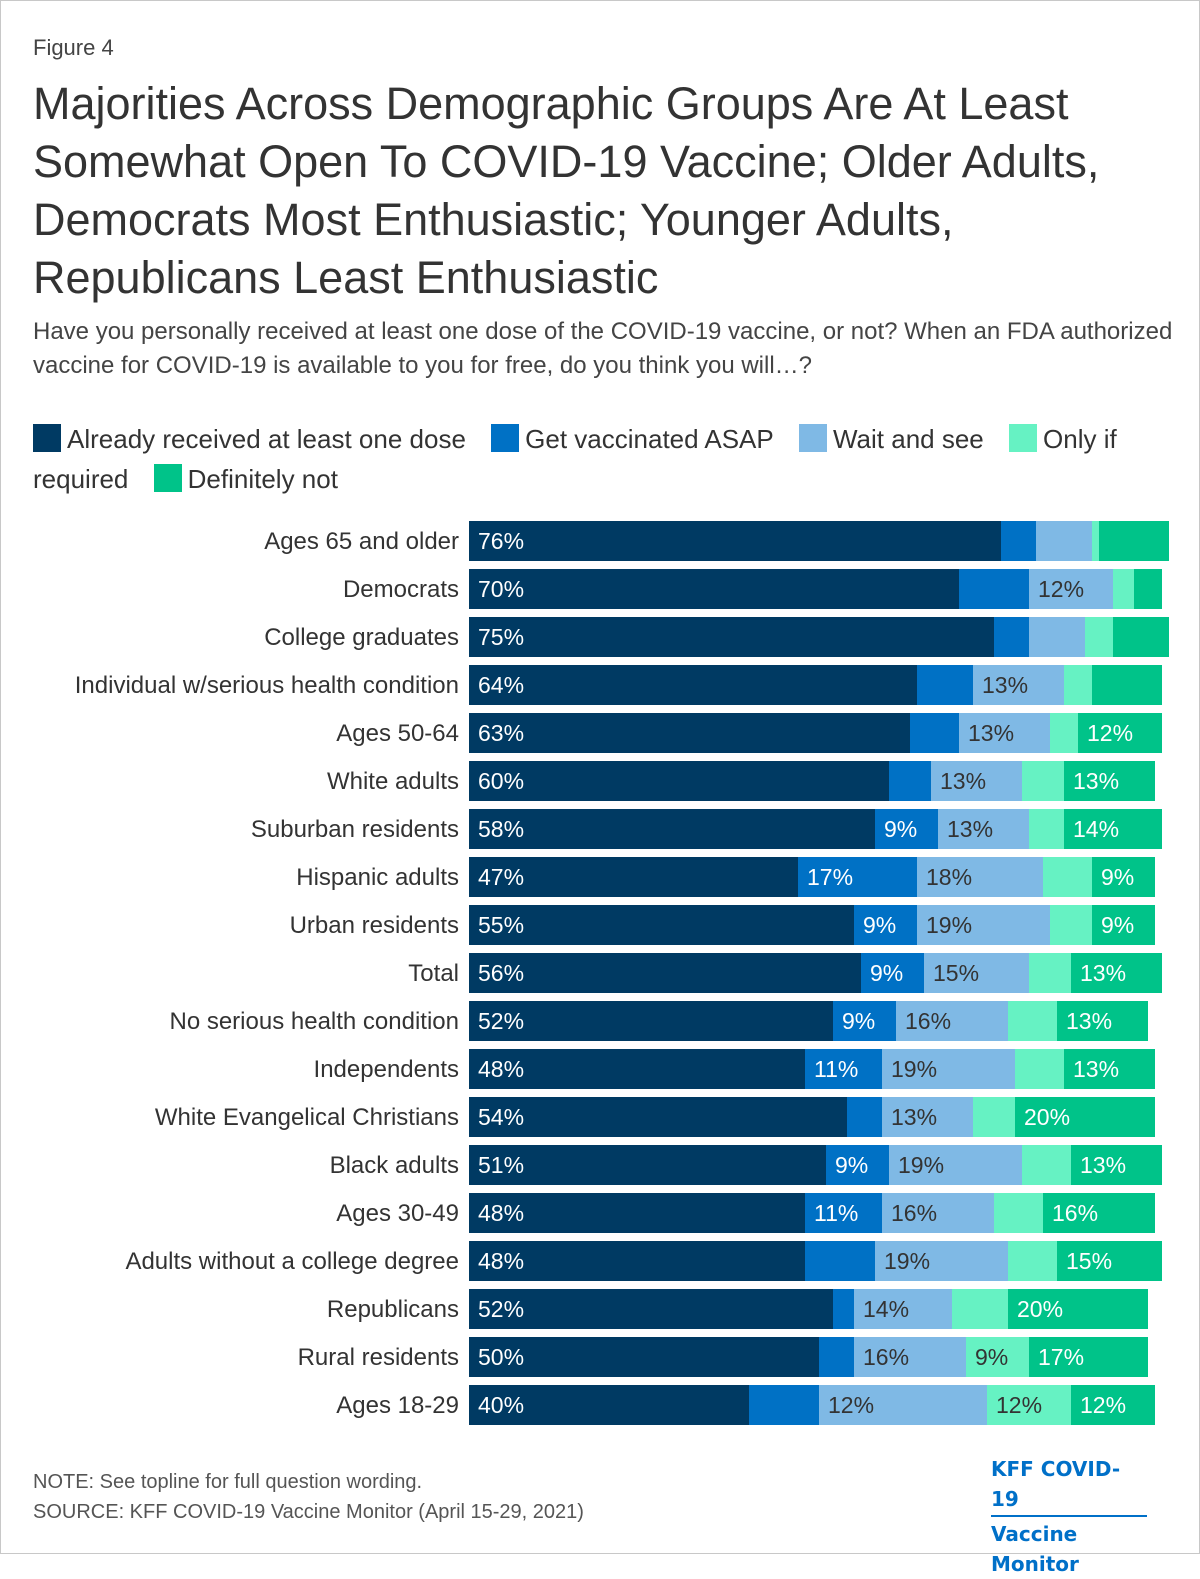 The width and height of the screenshot is (1200, 1579). Describe the element at coordinates (505, 438) in the screenshot. I see `legend-swatch-asap` at that location.